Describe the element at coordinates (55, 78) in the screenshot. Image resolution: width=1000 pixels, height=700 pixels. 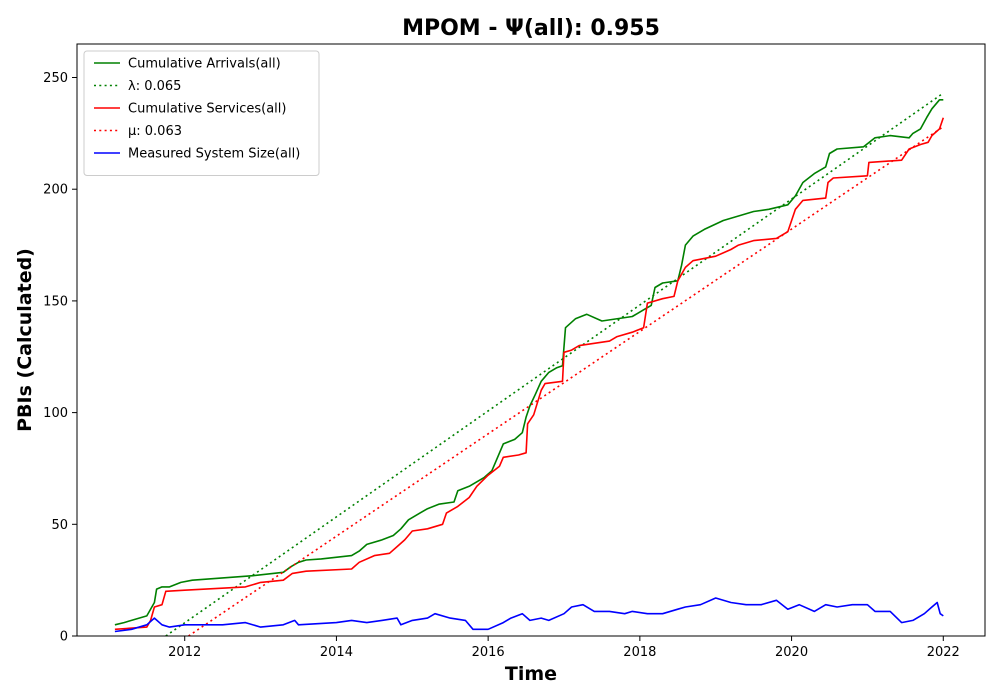
I see `y-tick-label: 250` at that location.